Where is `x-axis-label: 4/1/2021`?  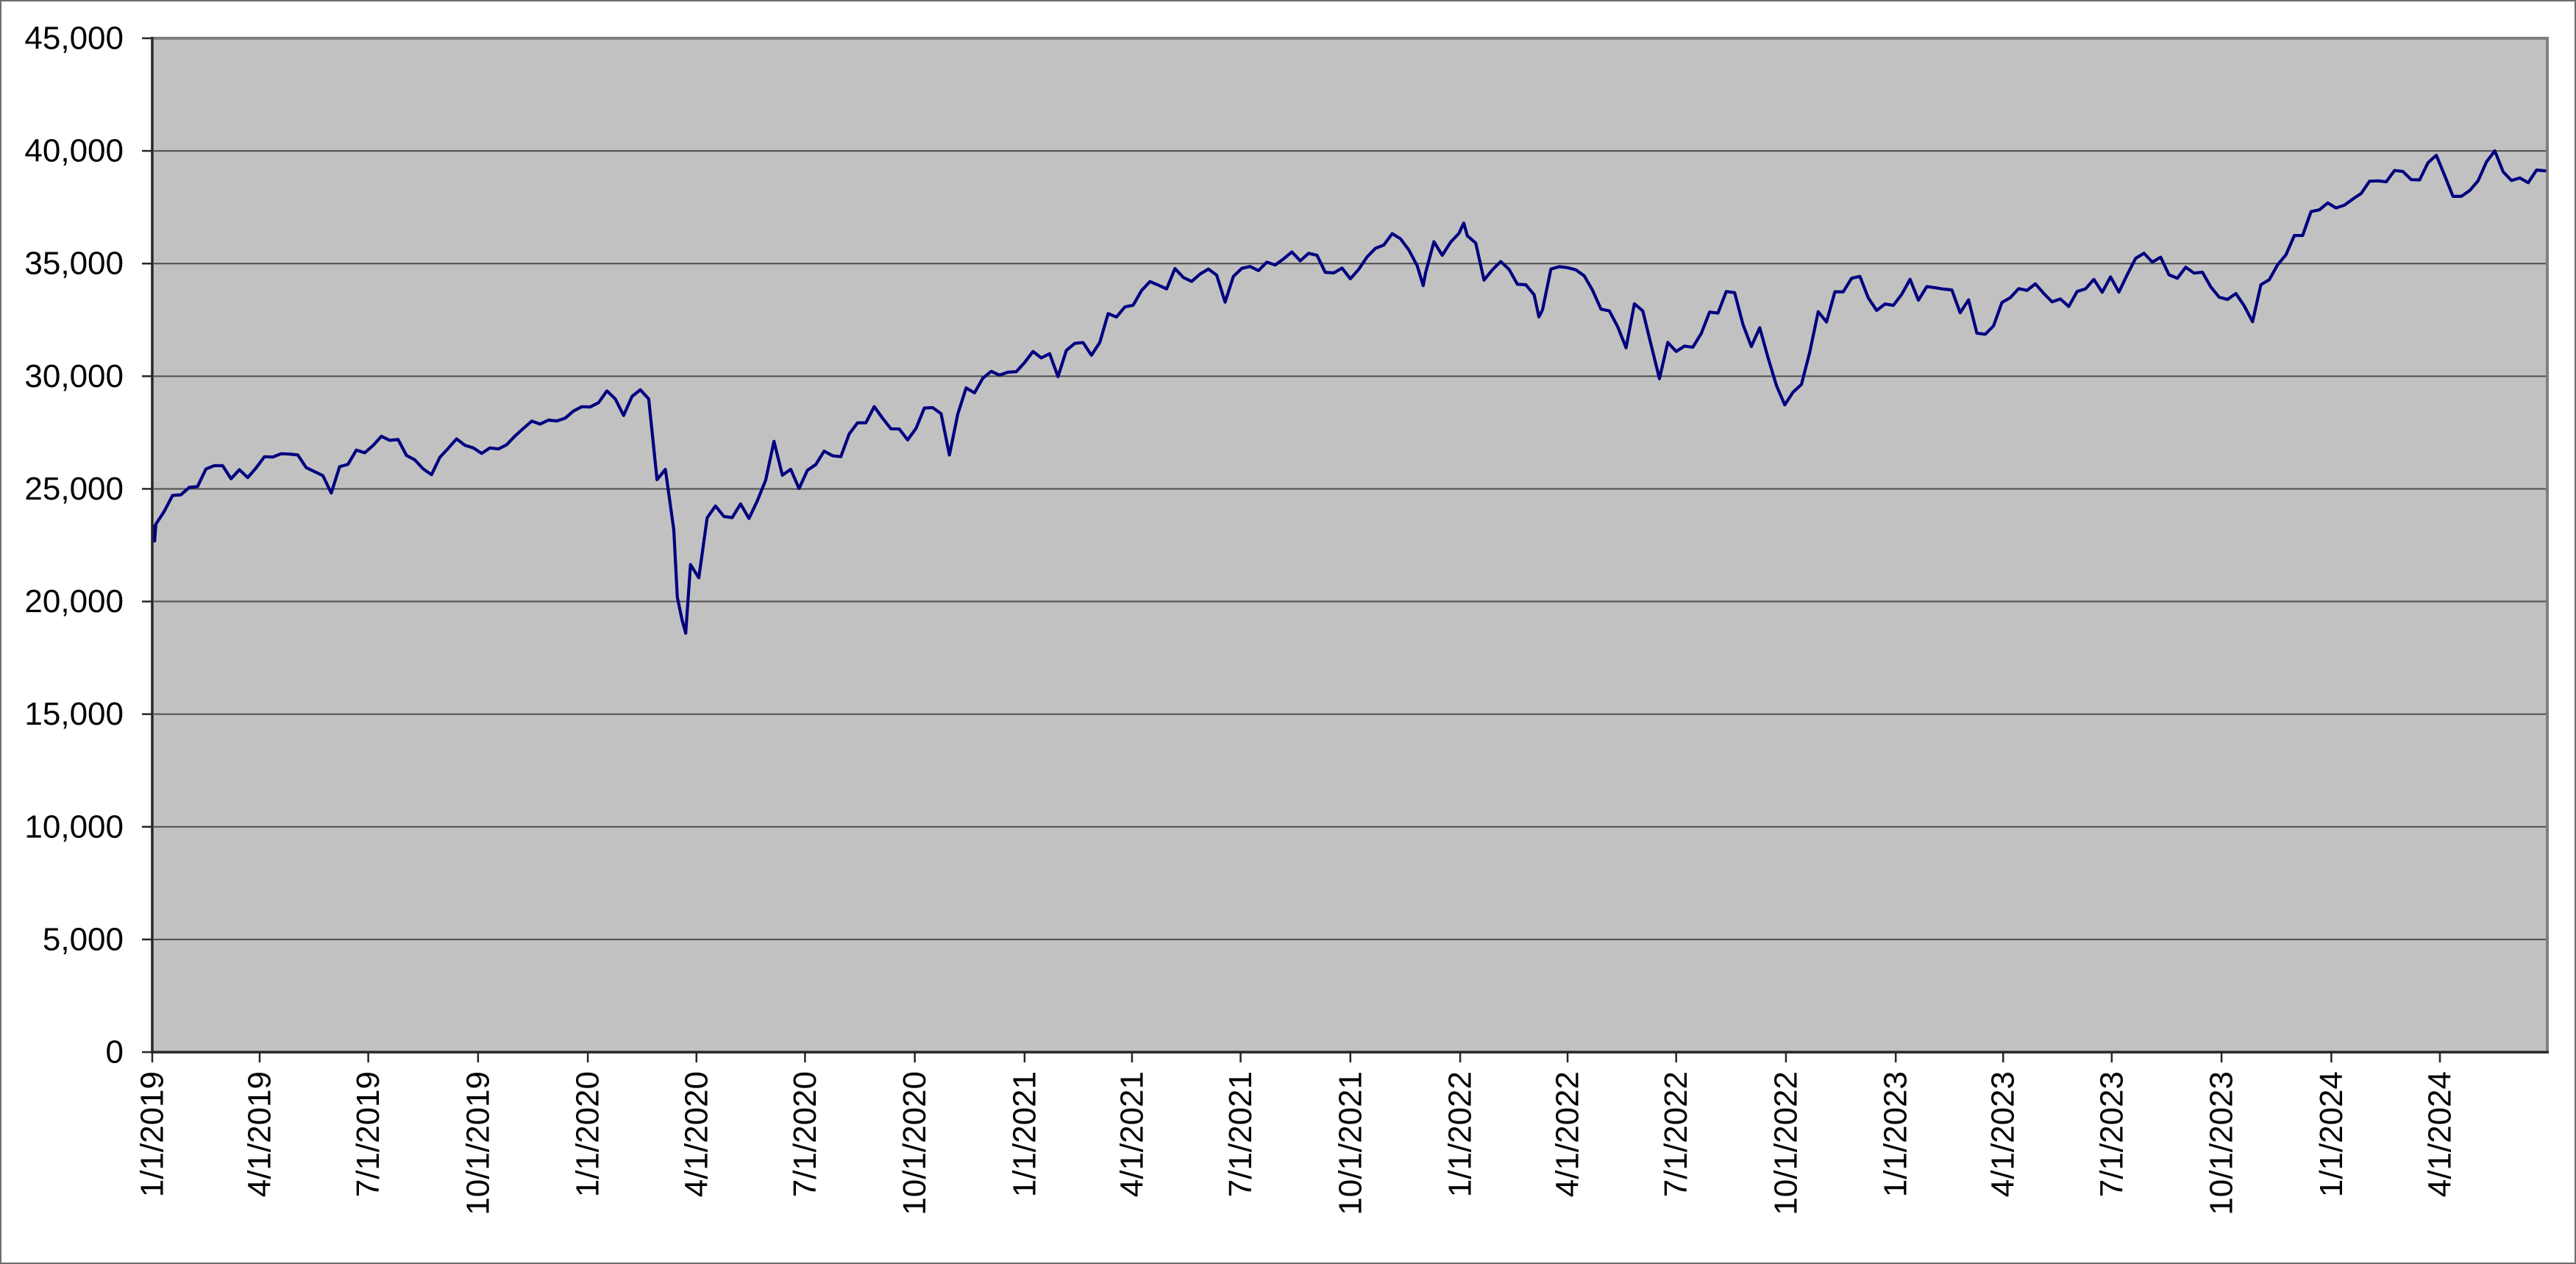 x-axis-label: 4/1/2021 is located at coordinates (1132, 1134).